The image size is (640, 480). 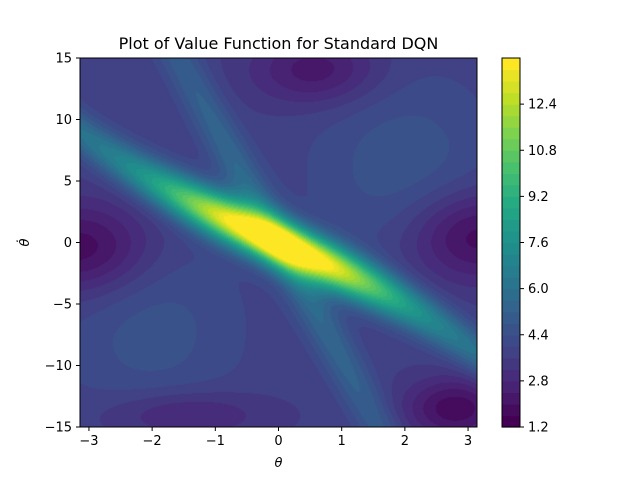 What do you see at coordinates (25, 242) in the screenshot?
I see `y-axis-label: θ̇` at bounding box center [25, 242].